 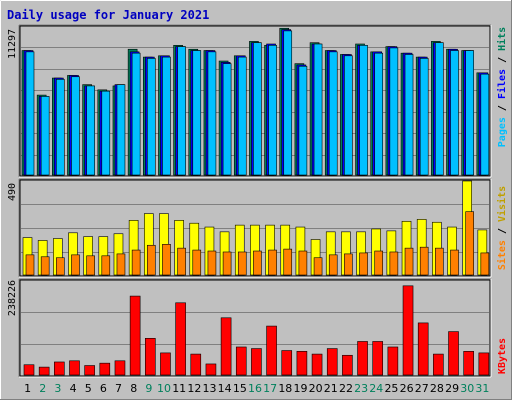 I want to click on x-tick-label: 7, so click(x=118, y=388).